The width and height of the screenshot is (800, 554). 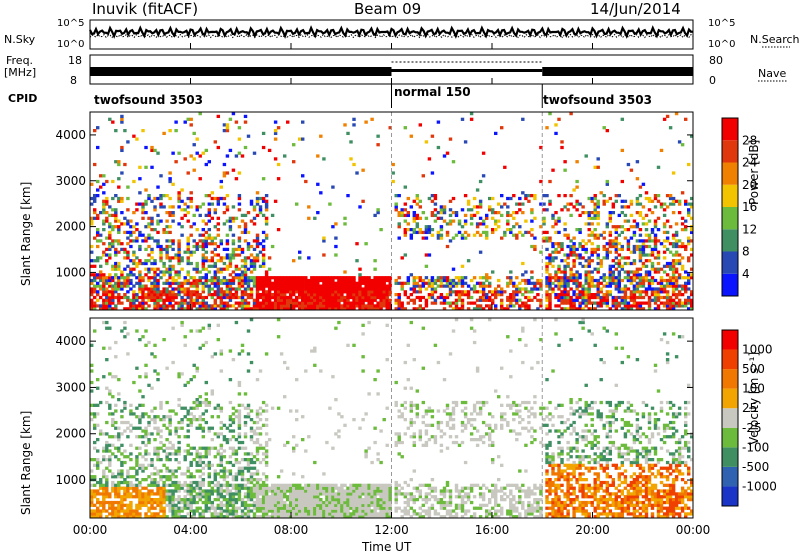 I want to click on velocity-colorbar-tick-6: -500, so click(x=755, y=467).